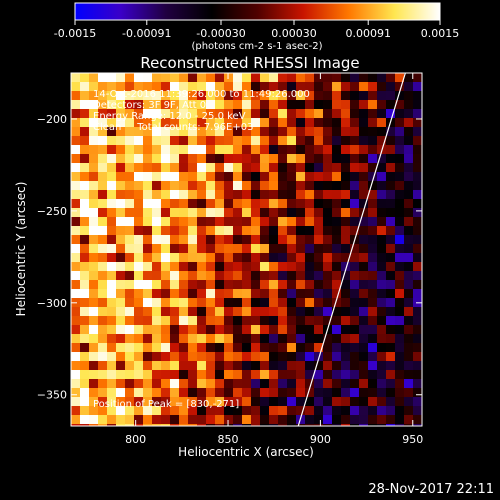  I want to click on colorbar-tick-label: -0.0015, so click(75, 33).